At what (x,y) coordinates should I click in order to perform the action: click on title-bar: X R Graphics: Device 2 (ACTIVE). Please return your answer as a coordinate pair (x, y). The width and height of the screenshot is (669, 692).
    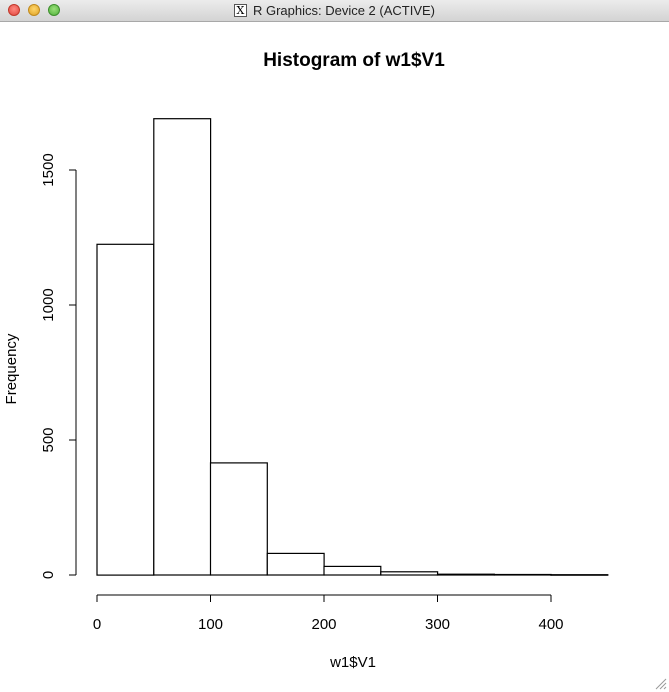
    Looking at the image, I should click on (334, 11).